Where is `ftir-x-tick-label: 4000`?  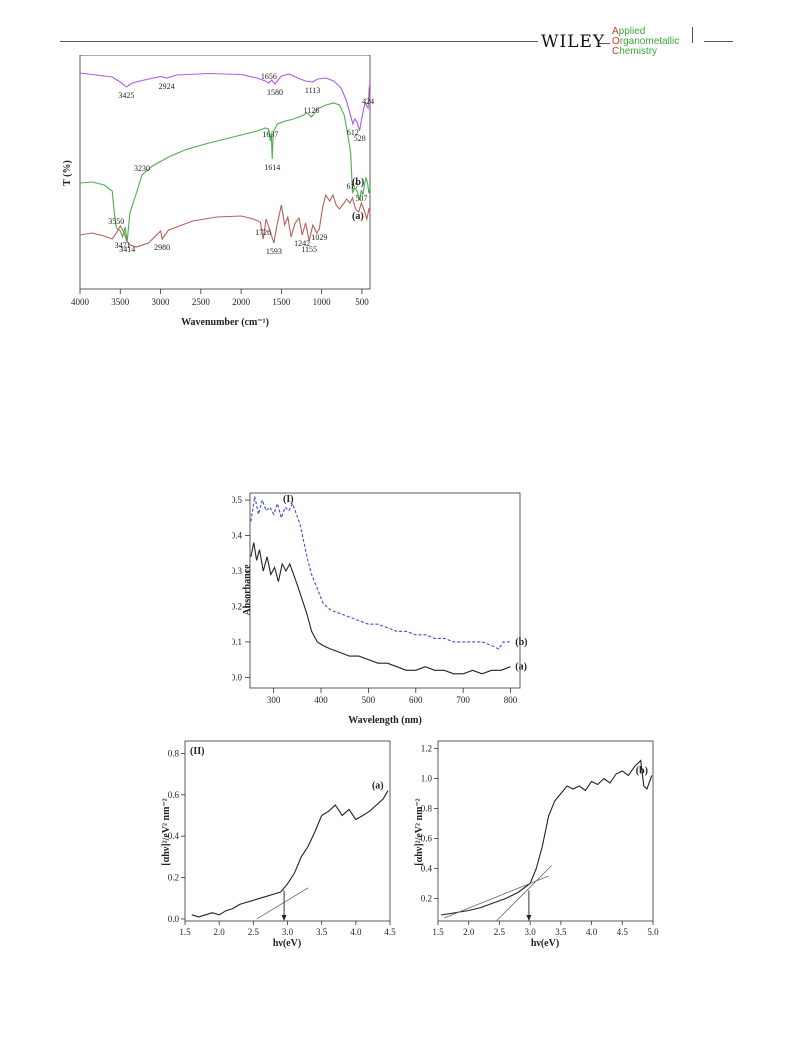 ftir-x-tick-label: 4000 is located at coordinates (80, 302).